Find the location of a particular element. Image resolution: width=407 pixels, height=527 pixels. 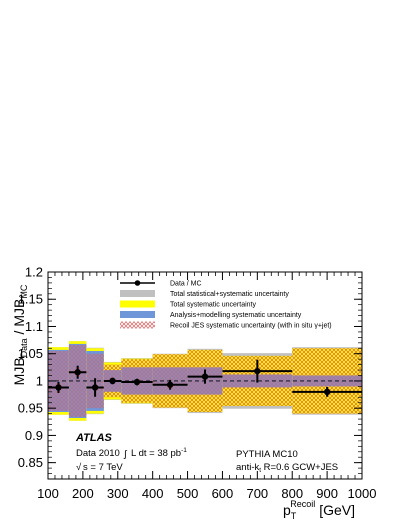

legend-label-0: Data / MC is located at coordinates (186, 284).